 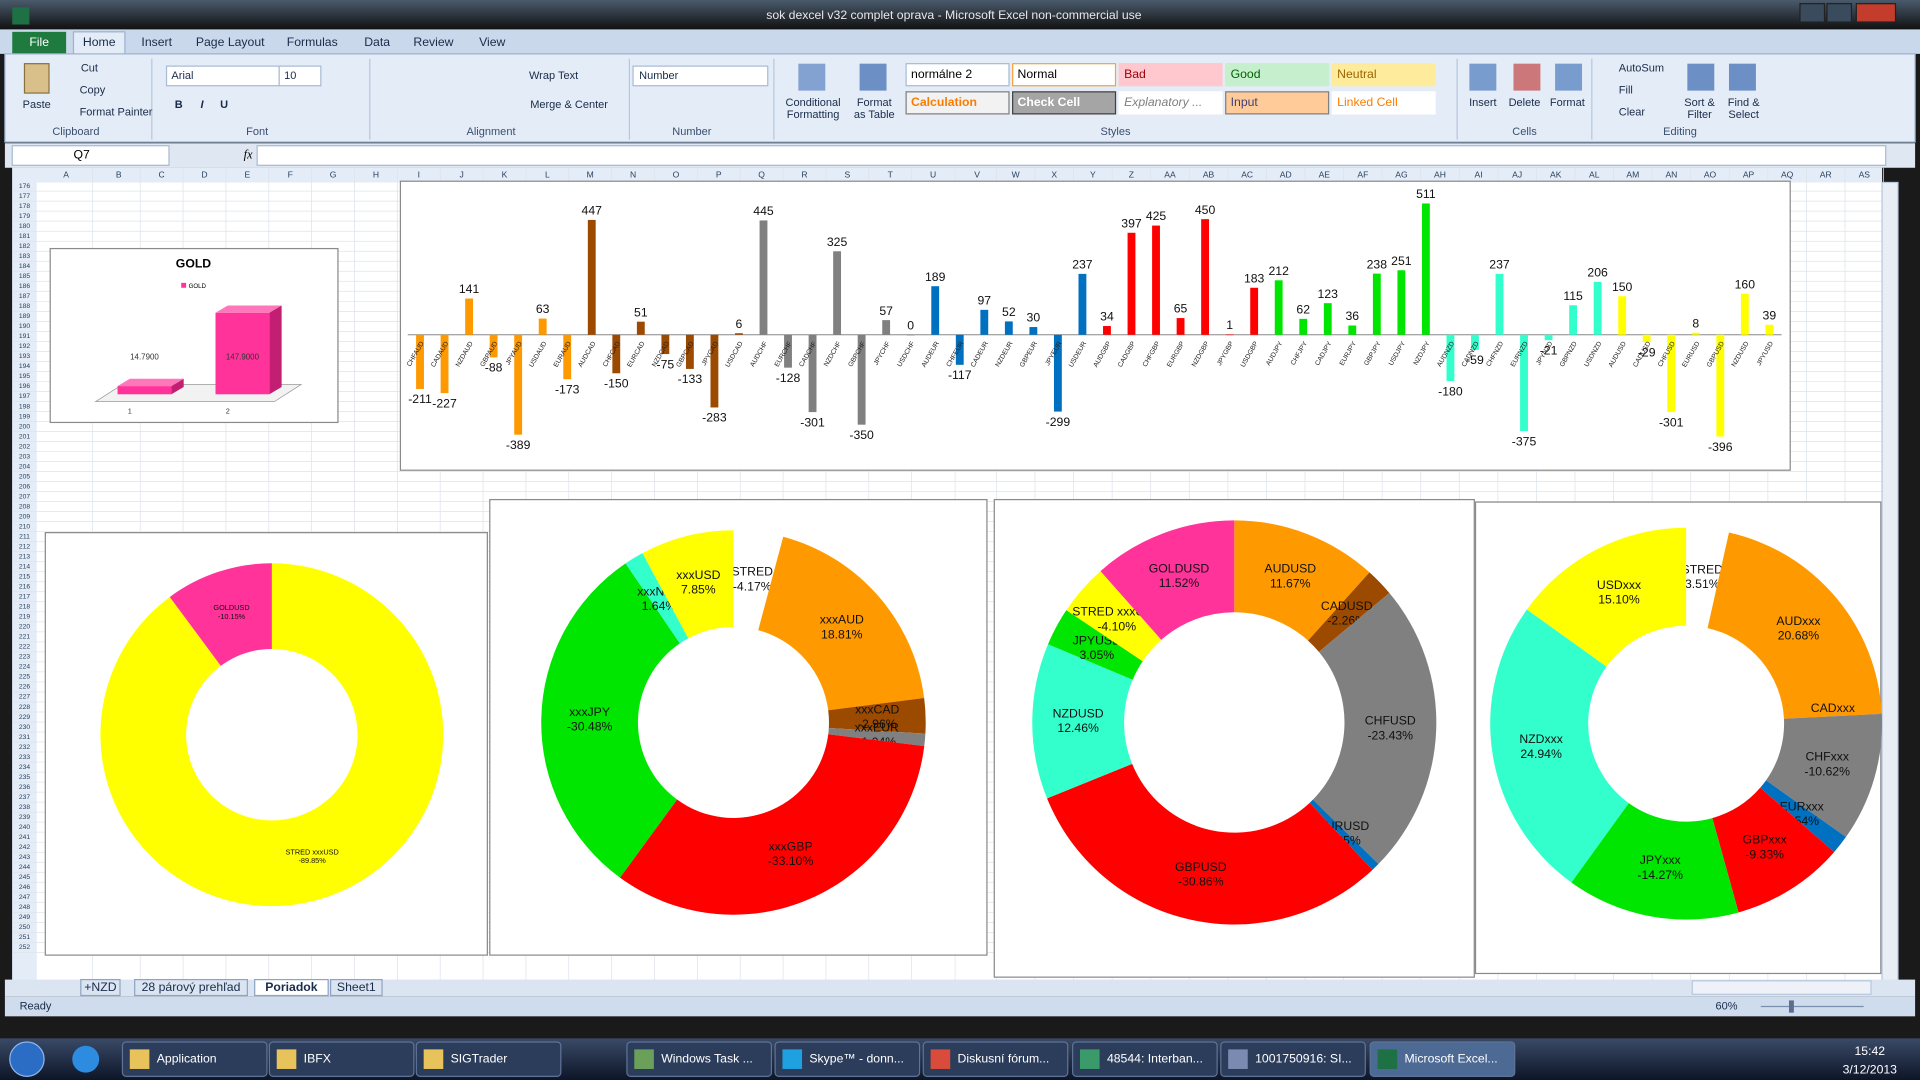 What do you see at coordinates (1641, 68) in the screenshot?
I see `ribbon-command: AutoSum` at bounding box center [1641, 68].